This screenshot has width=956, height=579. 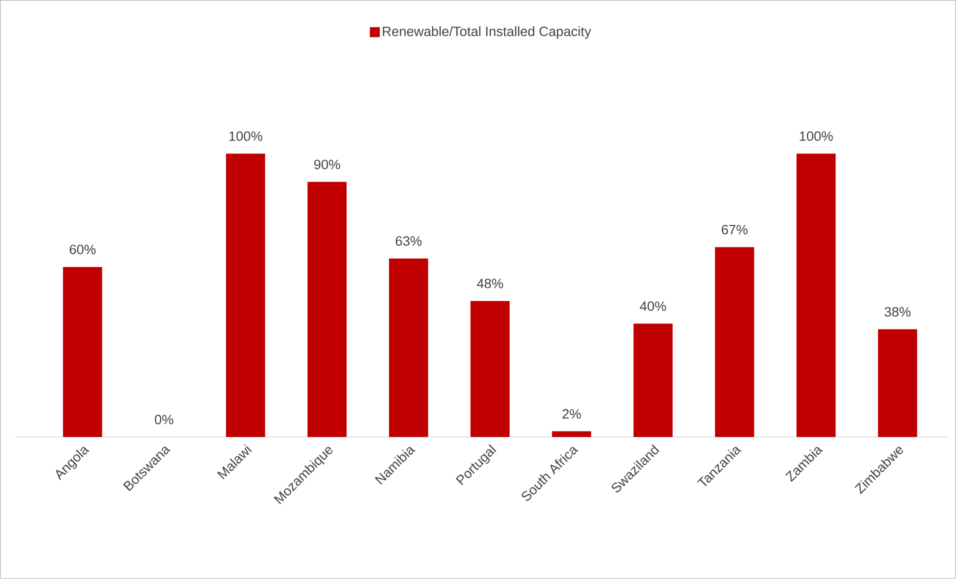 What do you see at coordinates (409, 241) in the screenshot?
I see `data-label: 63%` at bounding box center [409, 241].